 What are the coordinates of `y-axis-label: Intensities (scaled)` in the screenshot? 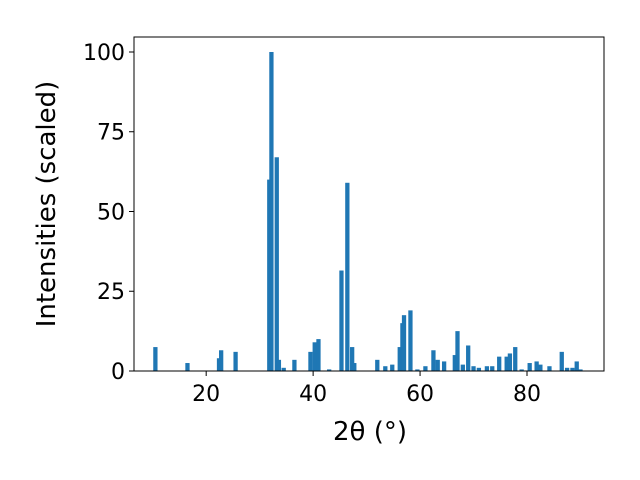 It's located at (47, 204).